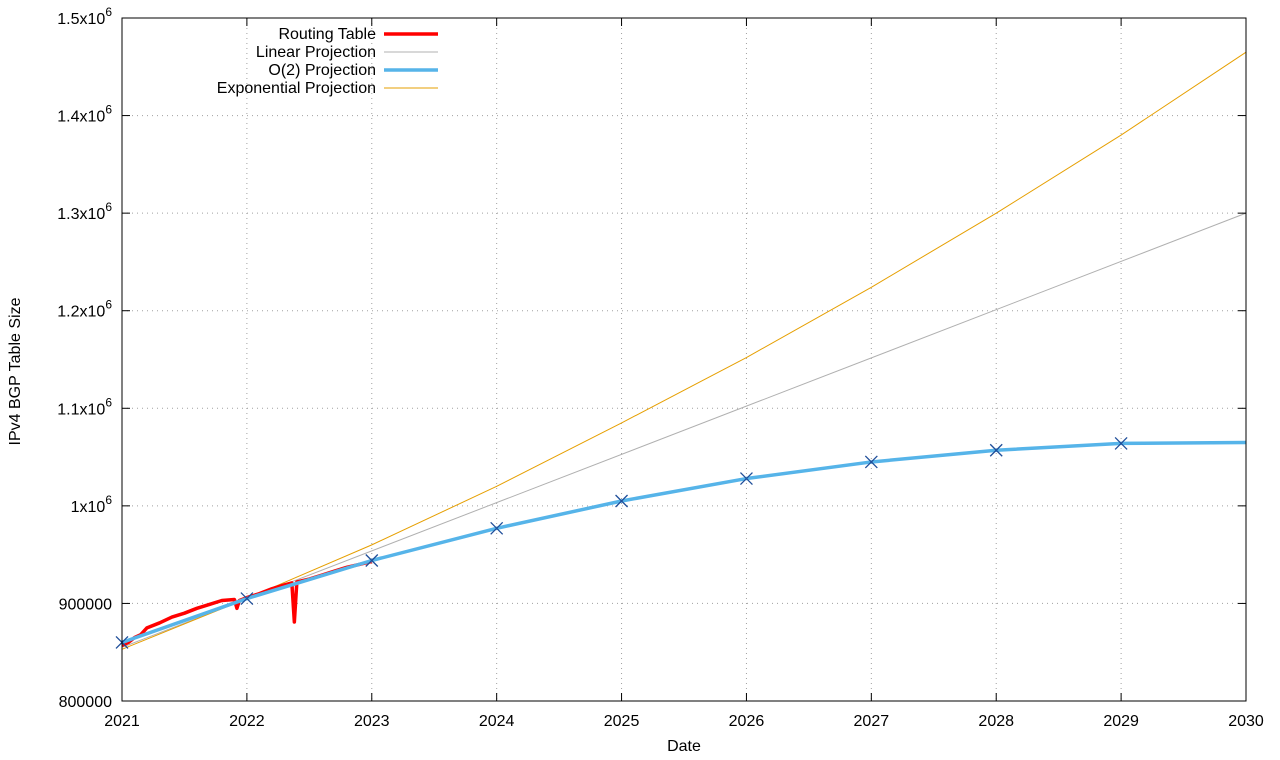 The width and height of the screenshot is (1280, 760). Describe the element at coordinates (322, 70) in the screenshot. I see `legend-label: O(2) Projection` at that location.